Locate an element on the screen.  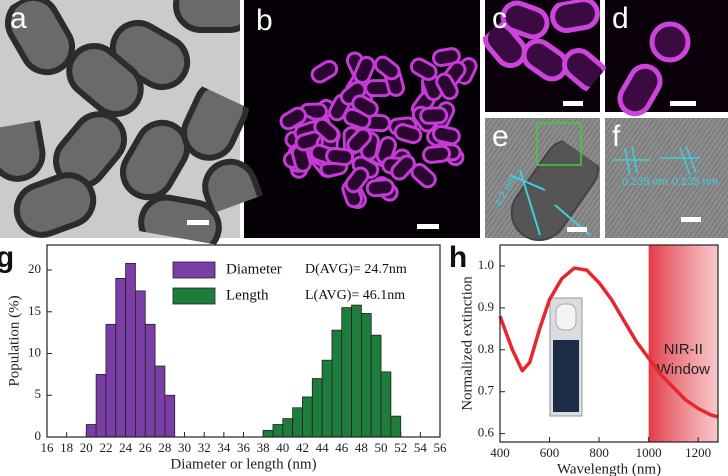
x-tick-label: 600 is located at coordinates (550, 452).